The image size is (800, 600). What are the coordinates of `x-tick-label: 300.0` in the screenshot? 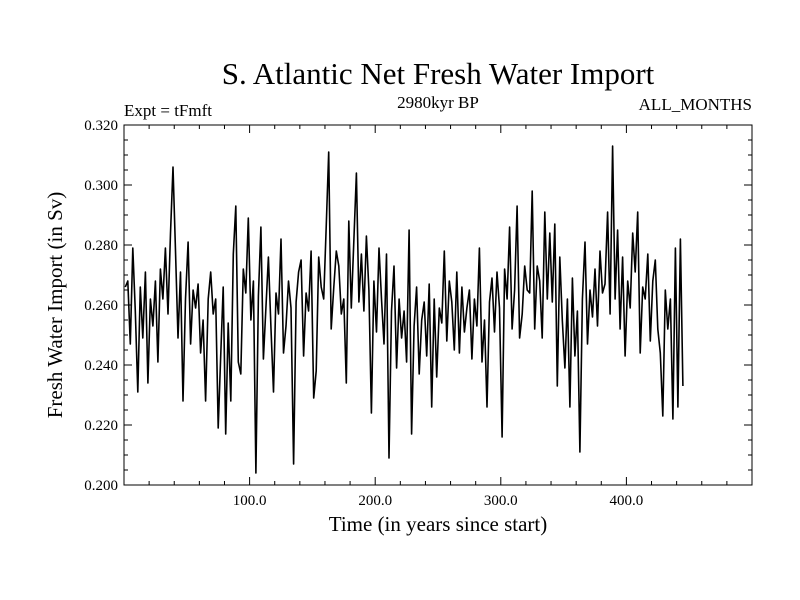 It's located at (501, 501).